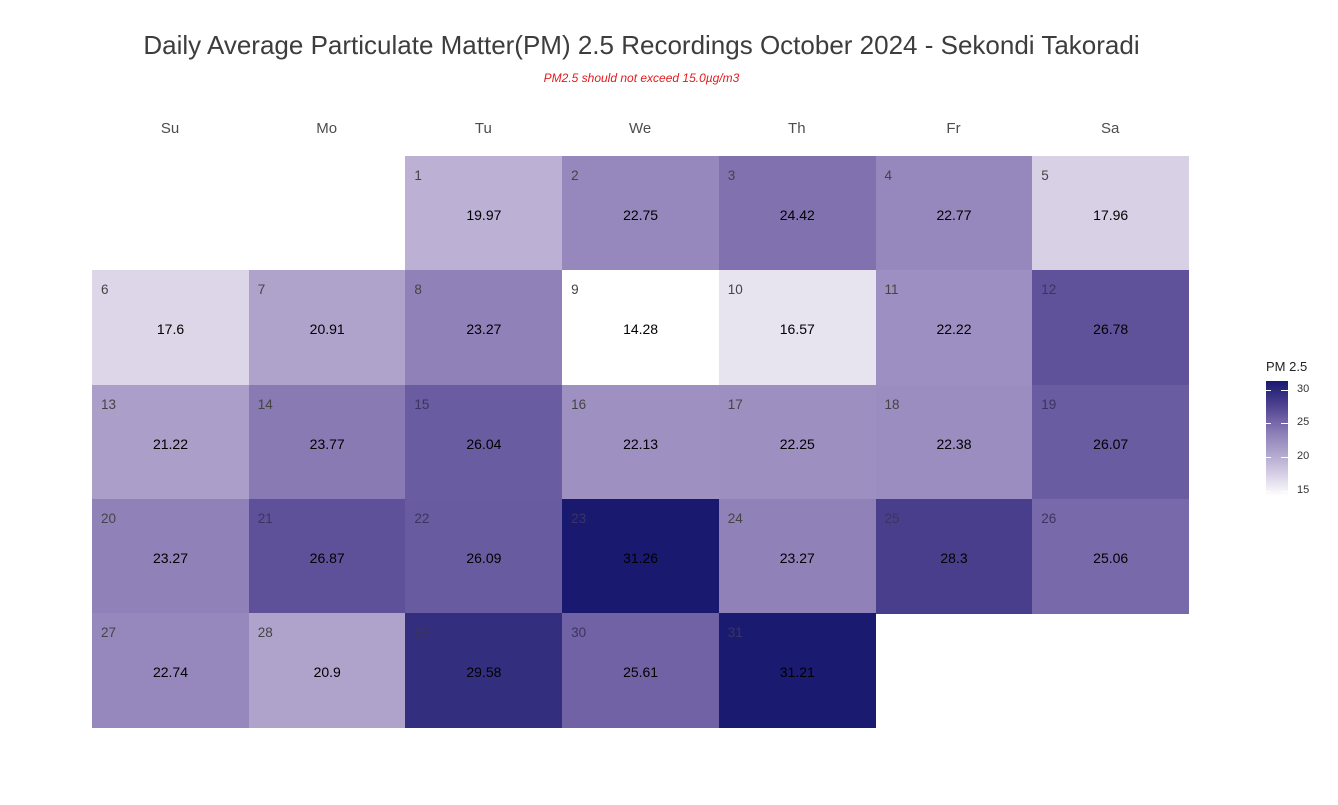 This screenshot has width=1338, height=805. Describe the element at coordinates (170, 128) in the screenshot. I see `weekday-label: Su` at that location.